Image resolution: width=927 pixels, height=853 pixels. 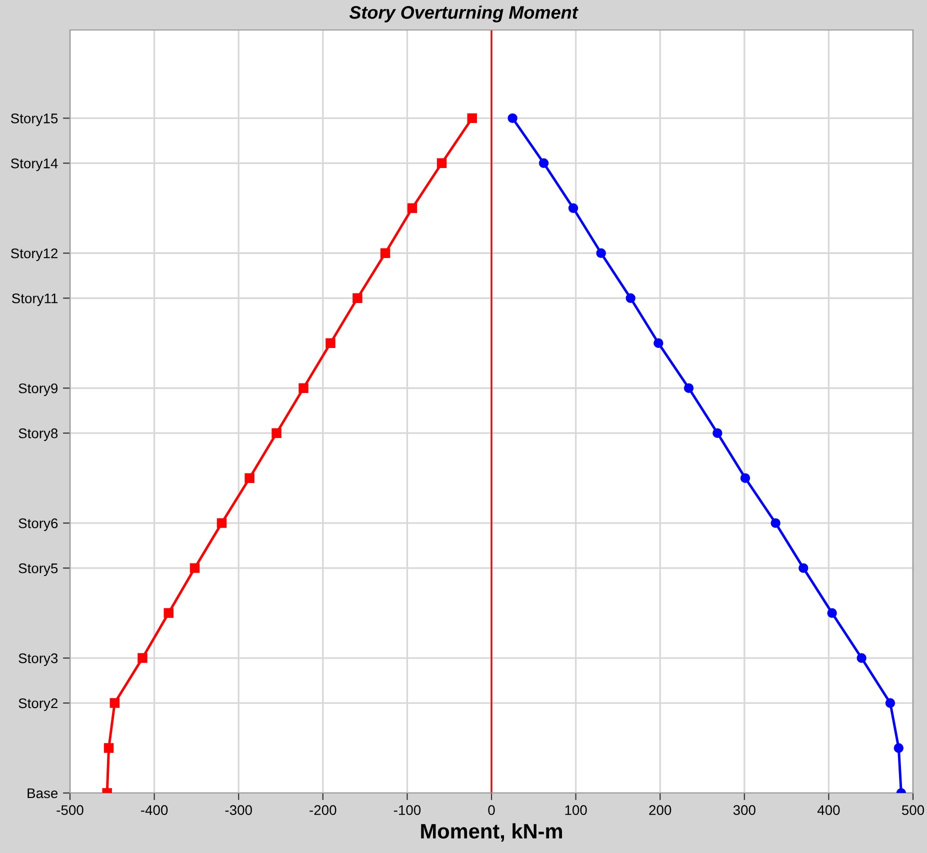 I want to click on y-tick-label: Story9, so click(x=38, y=389).